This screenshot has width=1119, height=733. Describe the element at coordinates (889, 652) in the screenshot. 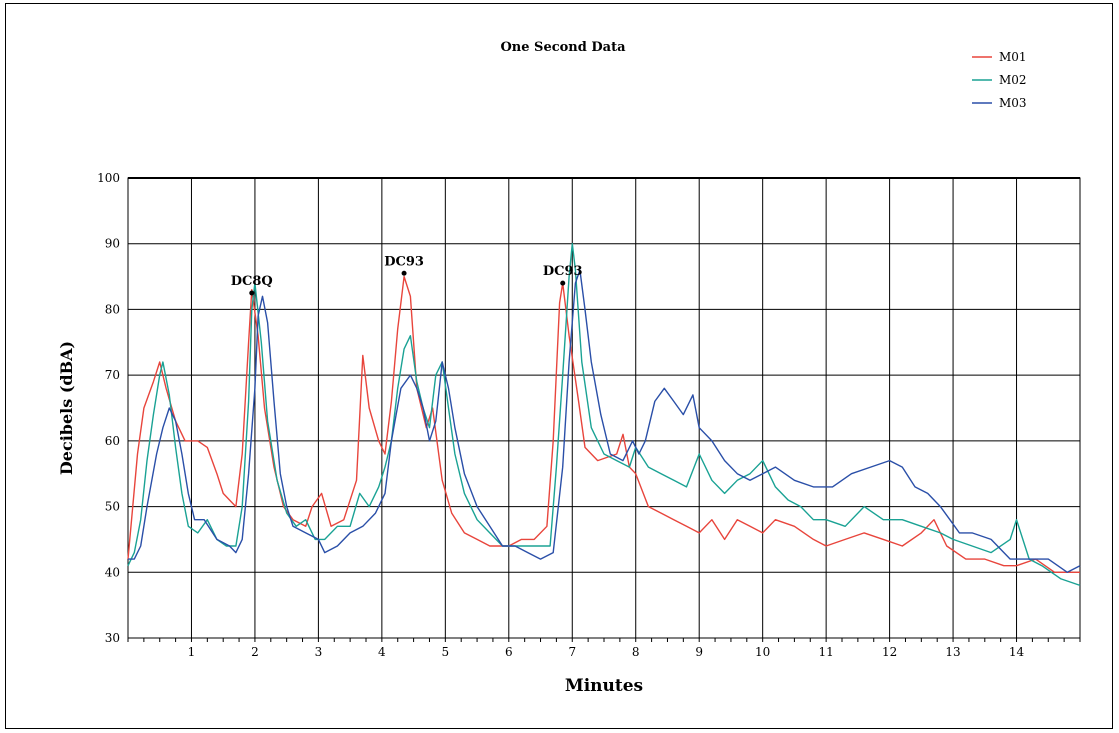

I see `x-tick-label: 12` at that location.